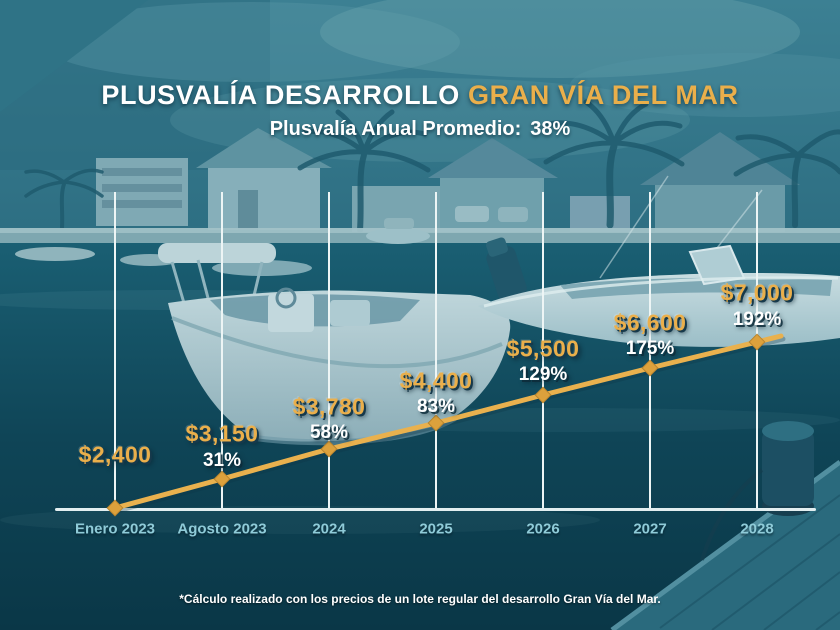 The height and width of the screenshot is (630, 840). What do you see at coordinates (395, 129) in the screenshot?
I see `subtitle-label: Plusvalía Anual Promedio:` at bounding box center [395, 129].